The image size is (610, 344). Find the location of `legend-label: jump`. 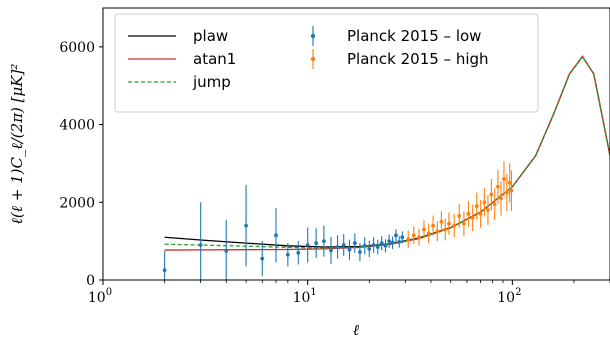

legend-label: jump is located at coordinates (211, 82).